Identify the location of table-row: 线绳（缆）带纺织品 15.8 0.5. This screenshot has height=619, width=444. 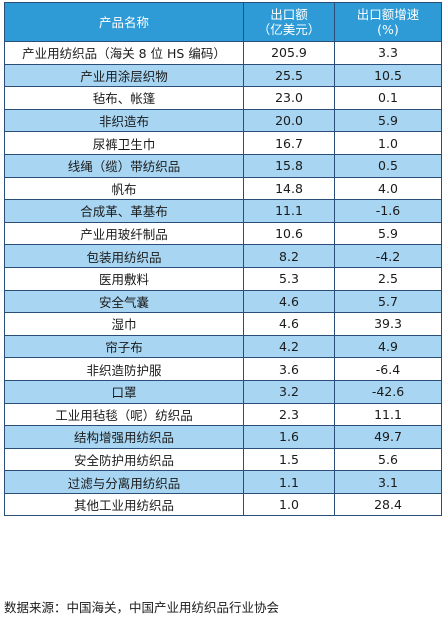
(223, 165).